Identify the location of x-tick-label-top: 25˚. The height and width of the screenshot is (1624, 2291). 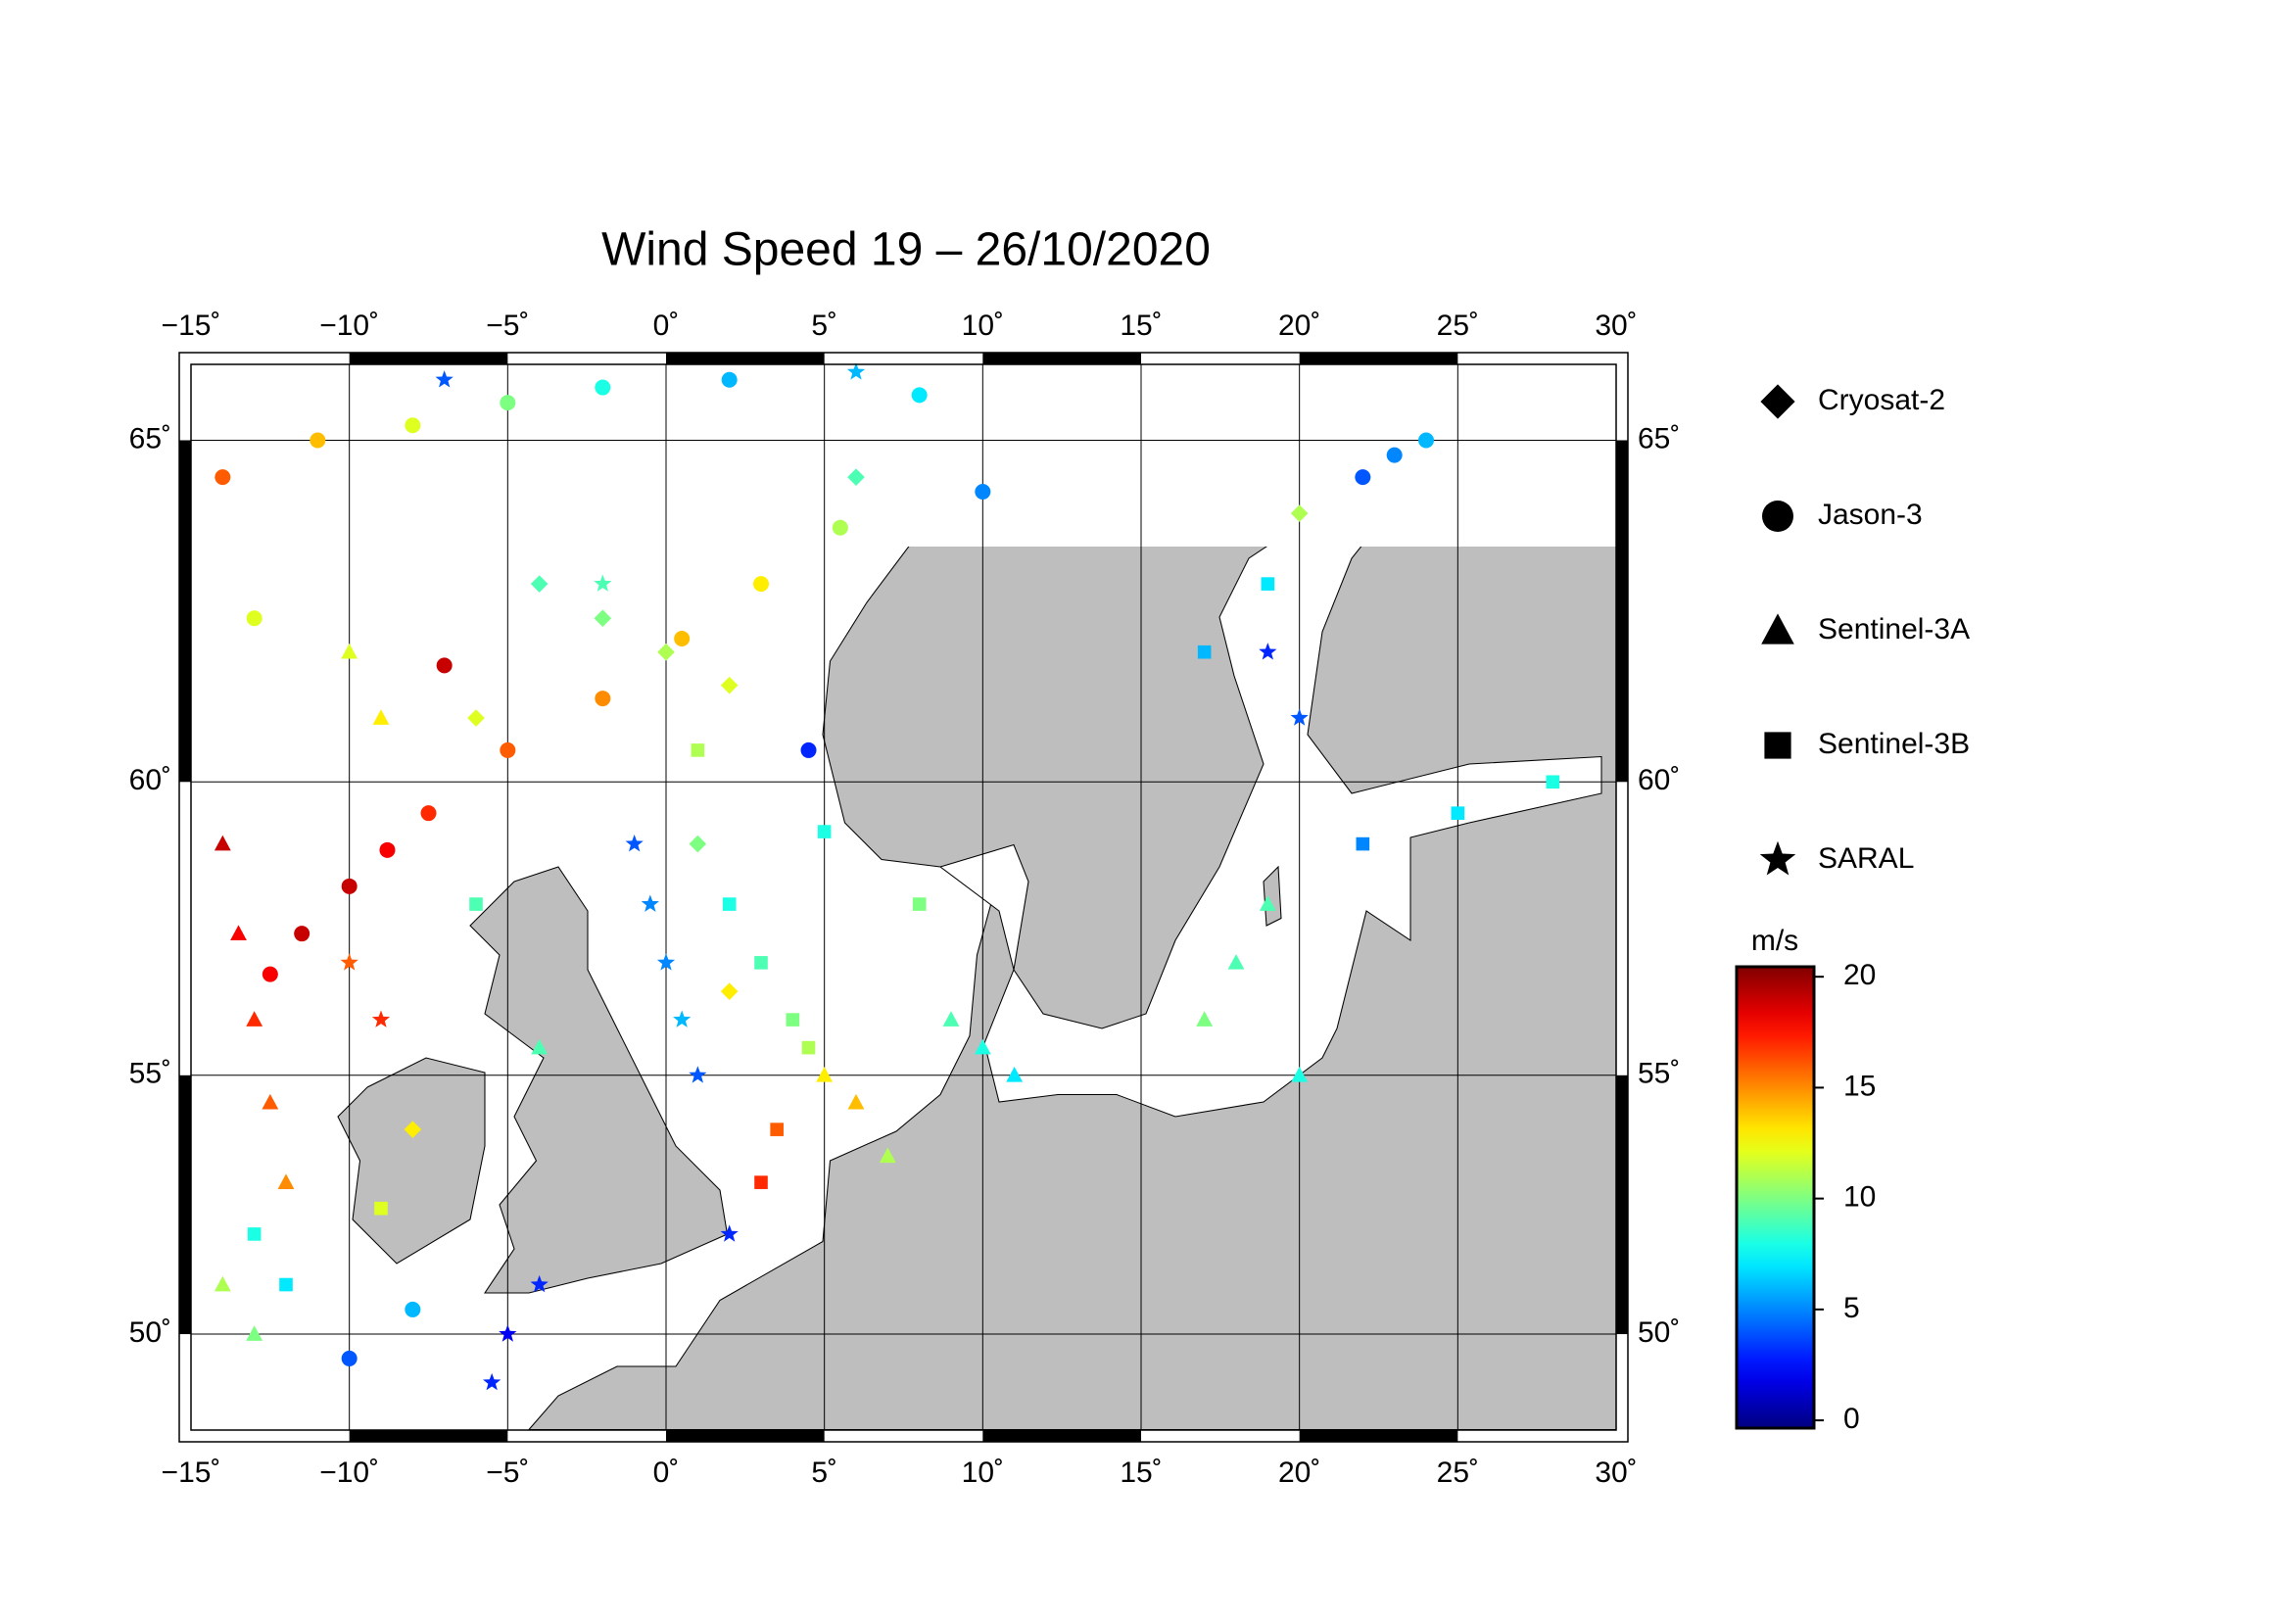
(1458, 326).